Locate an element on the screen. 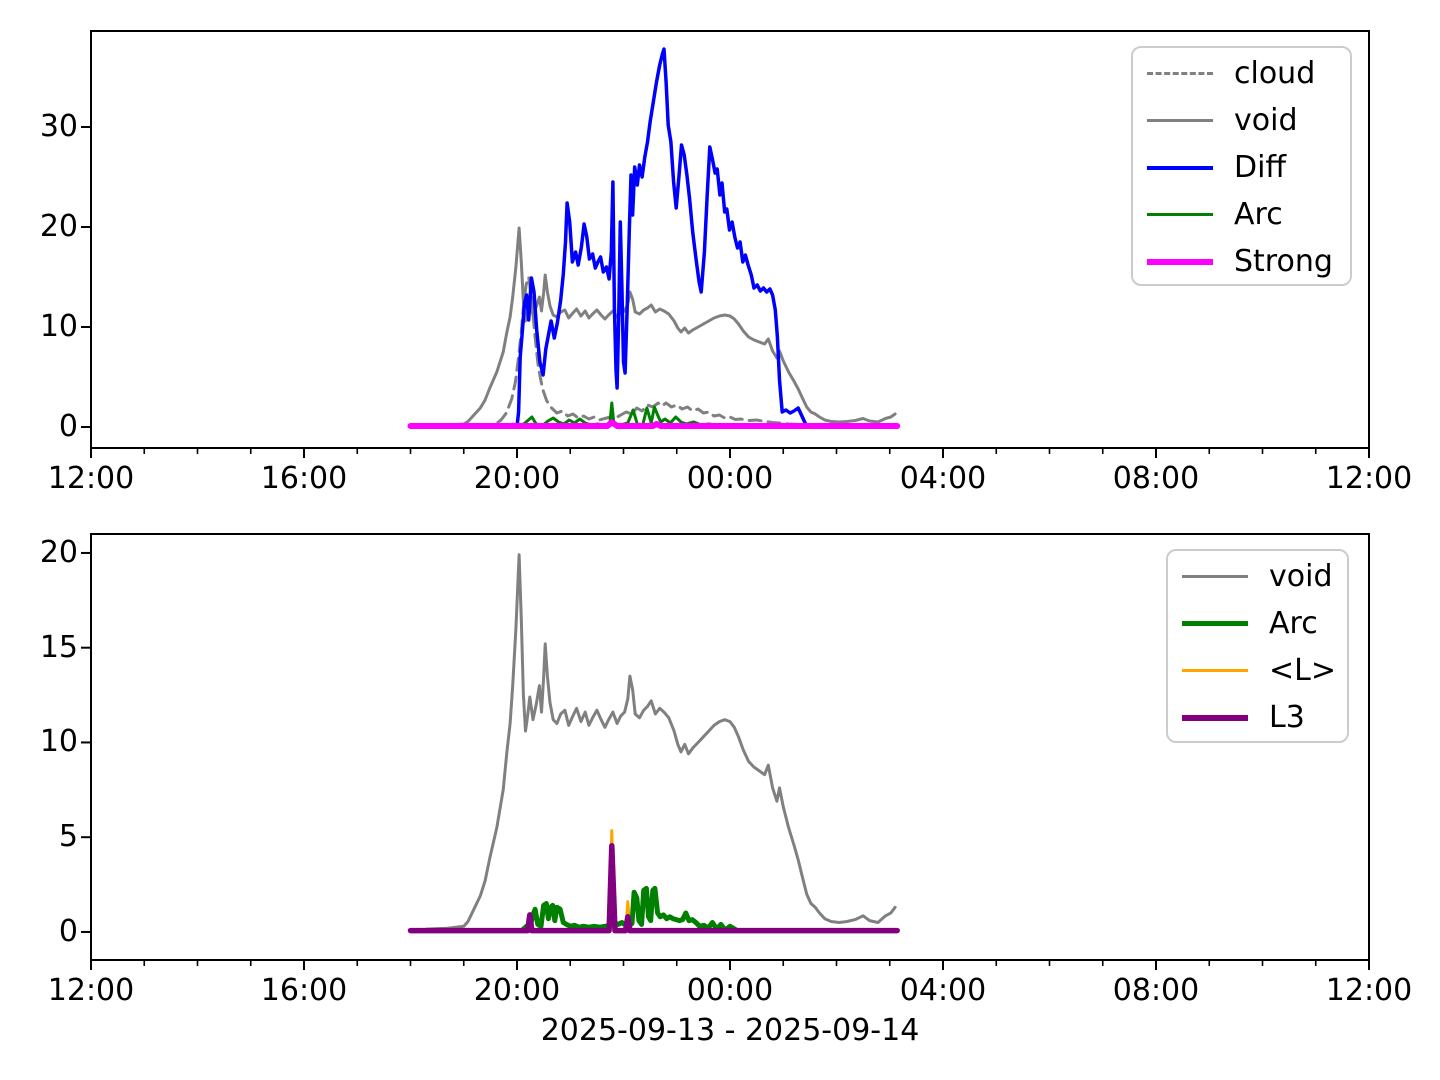 The width and height of the screenshot is (1440, 1080). legend-bottom: void Arc <L> L3 is located at coordinates (1257, 646).